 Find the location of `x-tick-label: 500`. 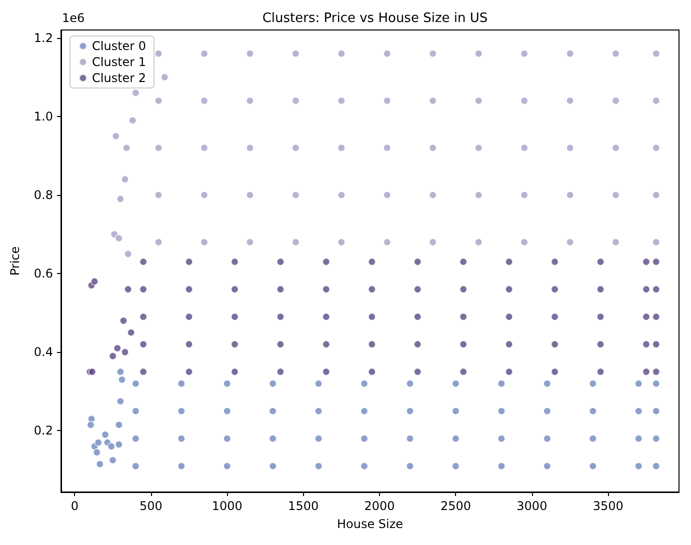

x-tick-label: 500 is located at coordinates (150, 506).